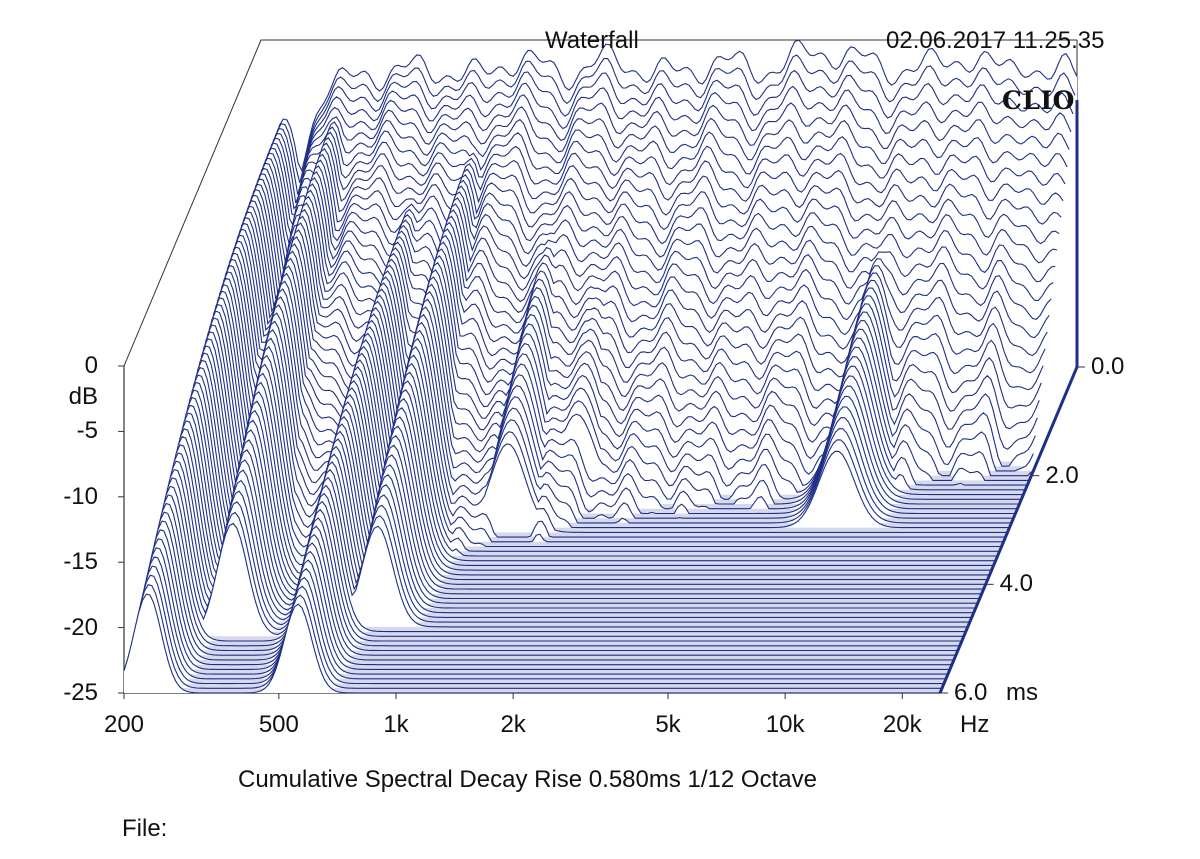 Image resolution: width=1200 pixels, height=859 pixels. Describe the element at coordinates (785, 724) in the screenshot. I see `x-tick-label: 10k` at that location.